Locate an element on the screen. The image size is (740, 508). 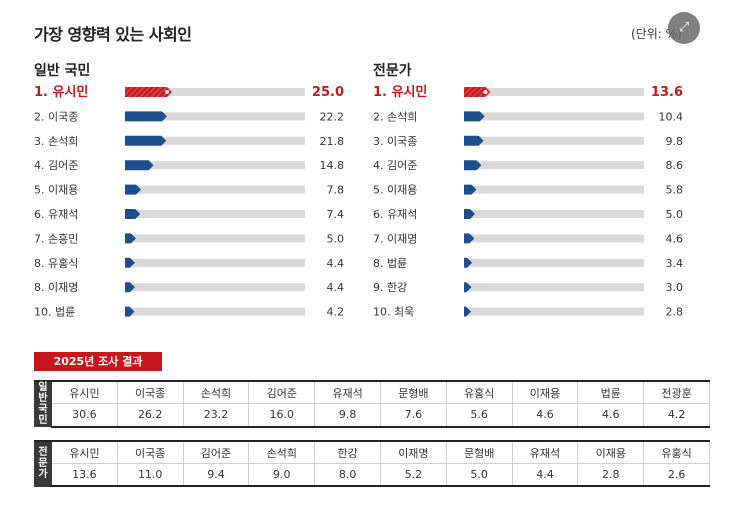
table-value-cell: 26.2 is located at coordinates (150, 415).